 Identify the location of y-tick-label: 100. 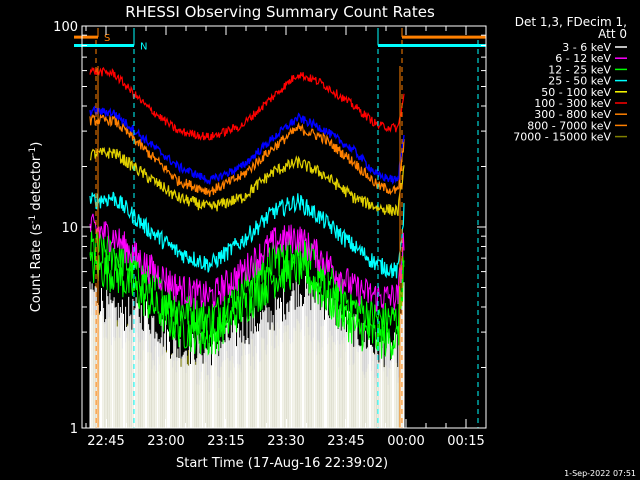
(65, 27).